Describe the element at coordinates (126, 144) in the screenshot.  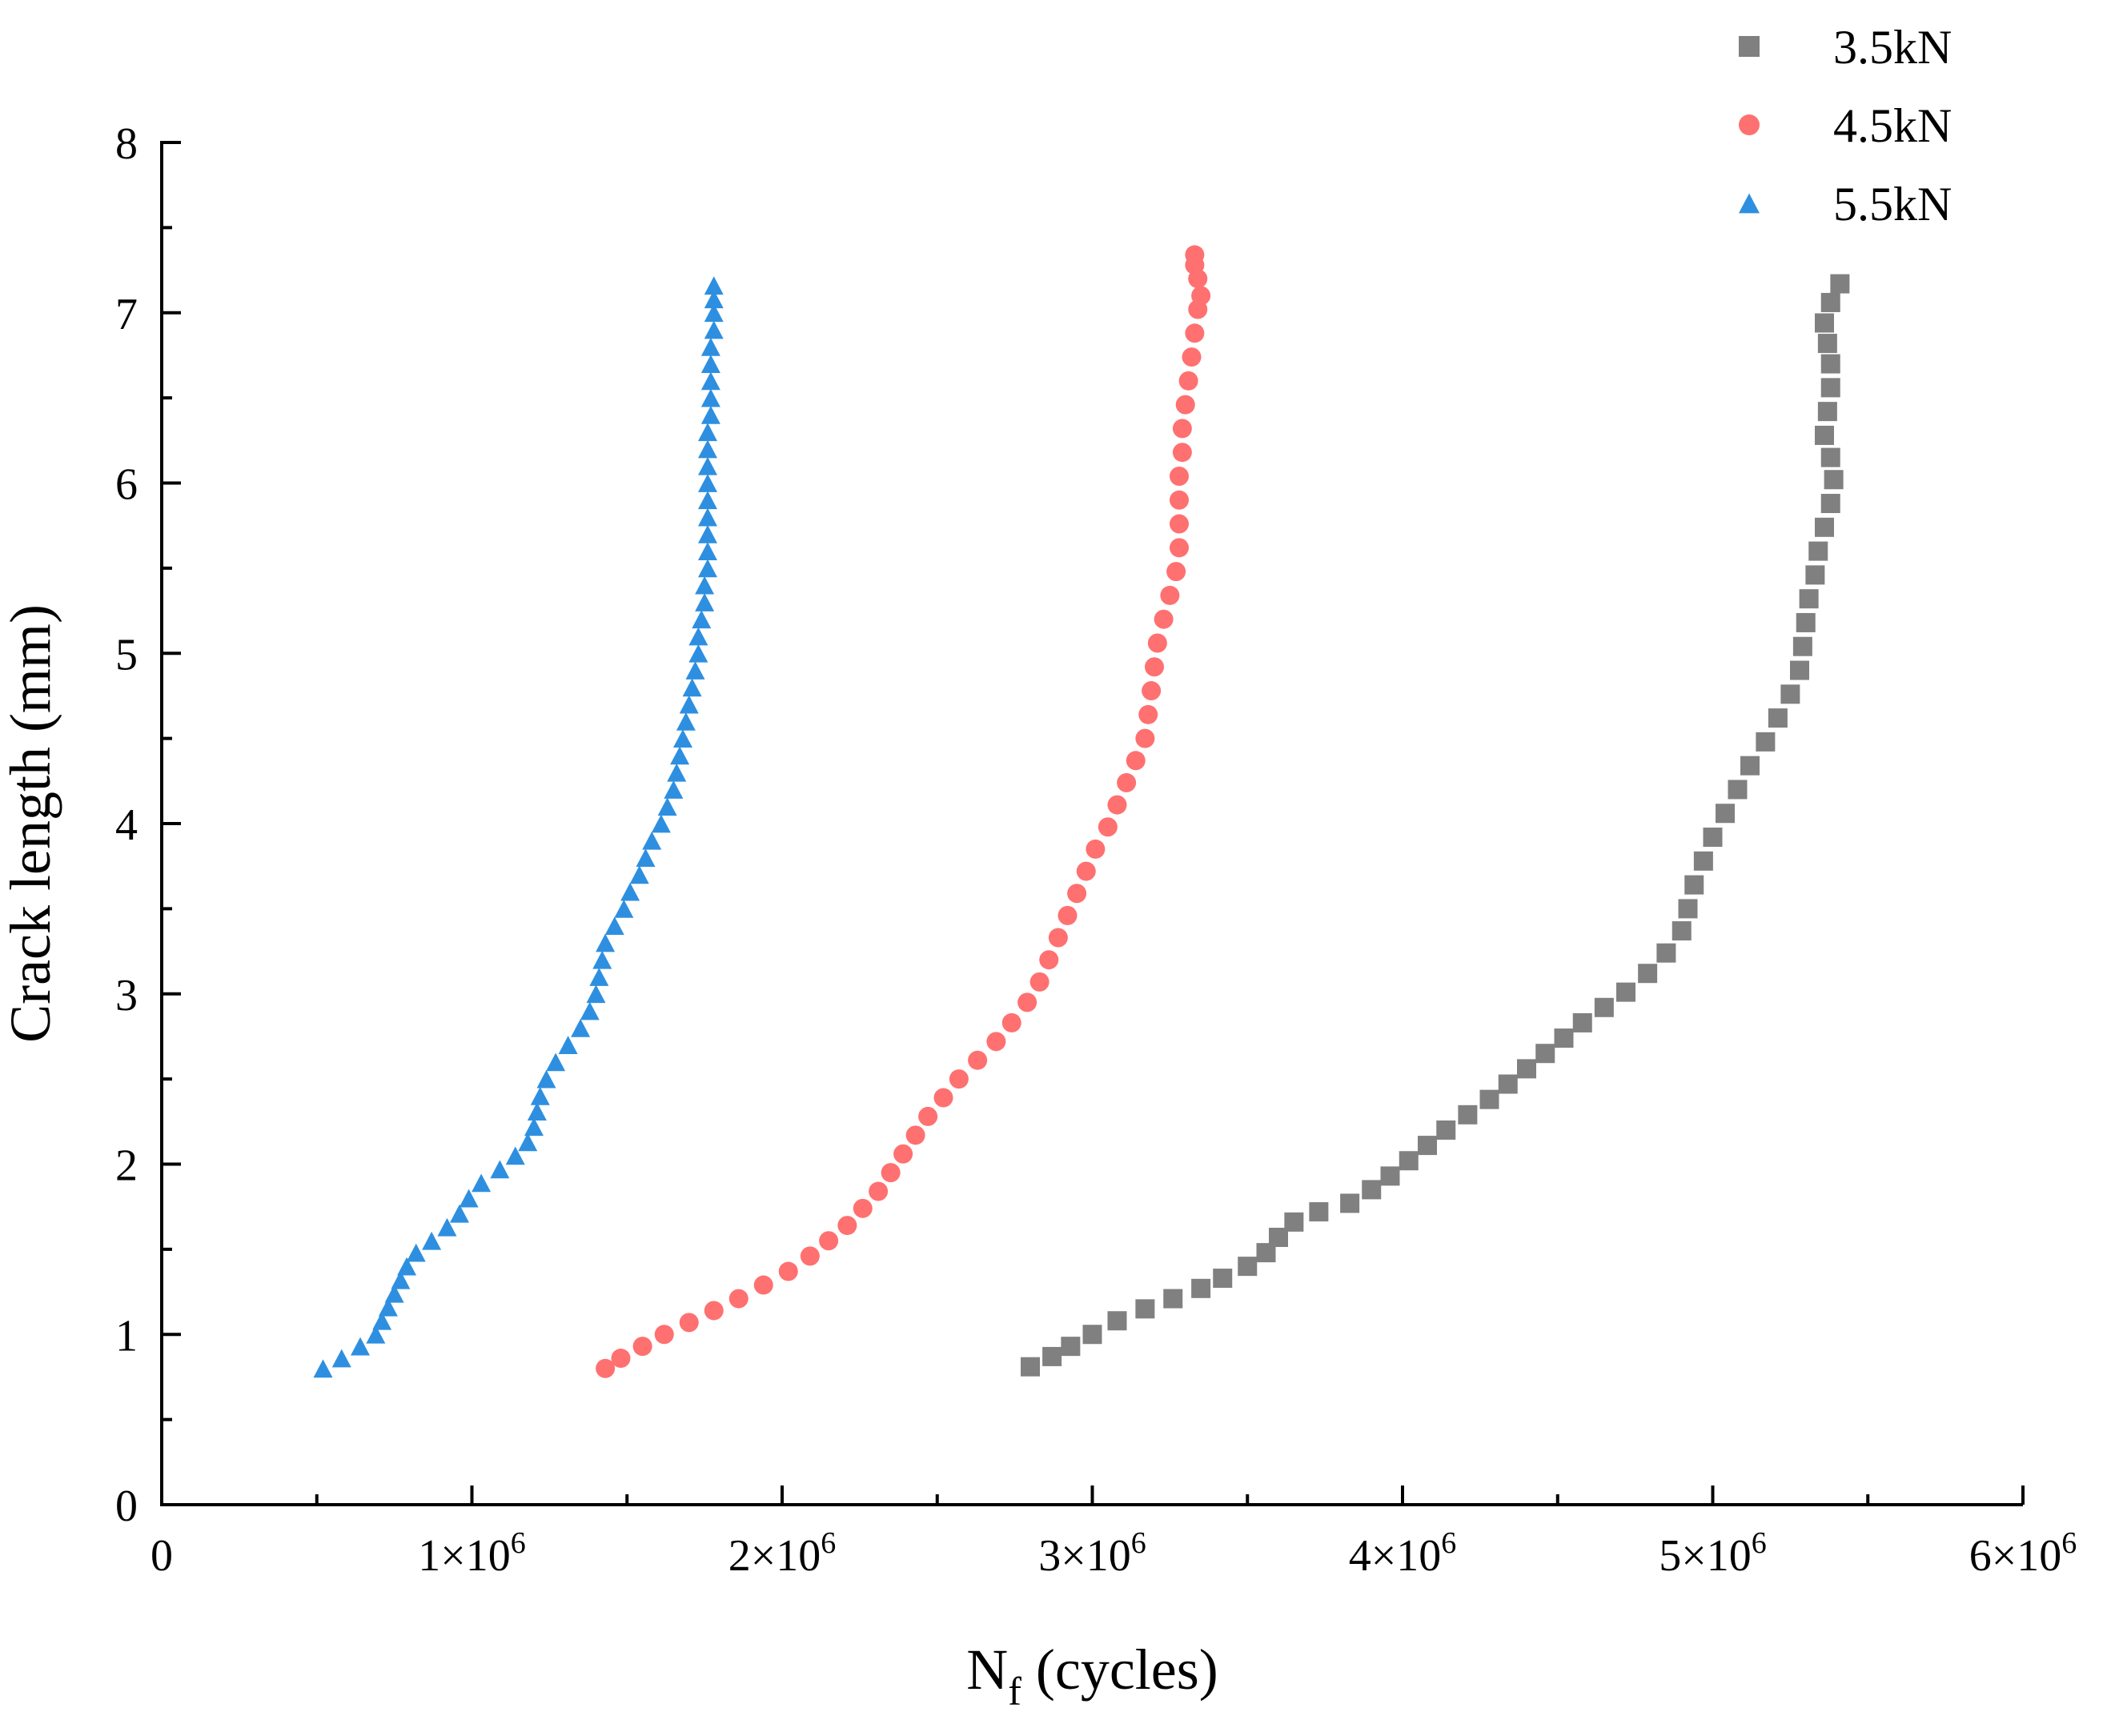
I see `y-tick-label: 8` at that location.